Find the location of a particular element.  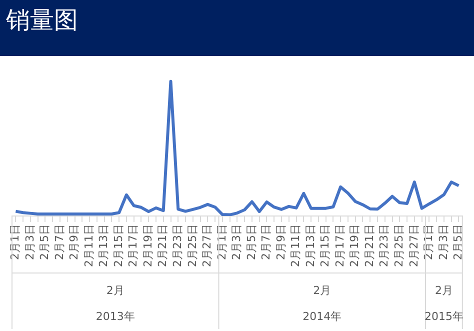

x-tick-label: 2月1日 is located at coordinates (221, 242).